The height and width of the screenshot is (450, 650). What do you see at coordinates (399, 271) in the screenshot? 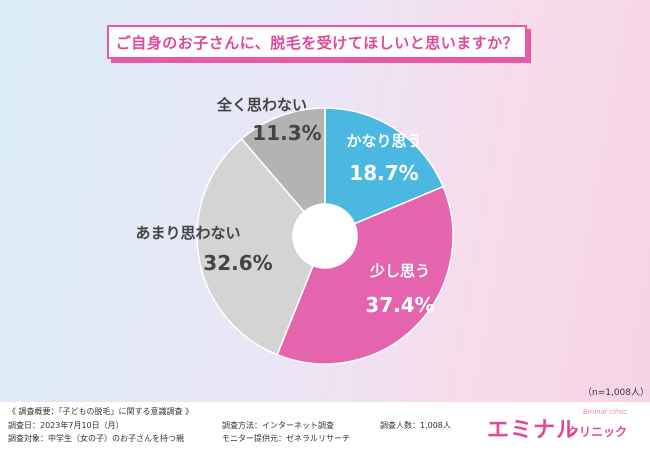
I see `slice-label-1: 少し思う` at bounding box center [399, 271].